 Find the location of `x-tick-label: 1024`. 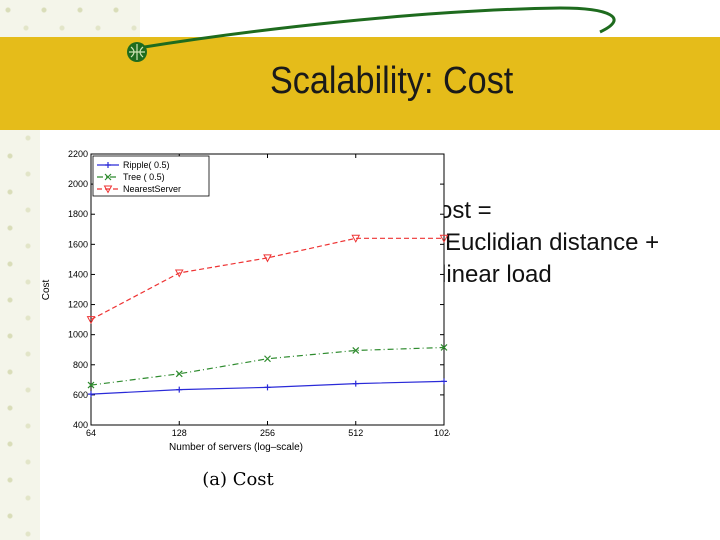

x-tick-label: 1024 is located at coordinates (442, 433).